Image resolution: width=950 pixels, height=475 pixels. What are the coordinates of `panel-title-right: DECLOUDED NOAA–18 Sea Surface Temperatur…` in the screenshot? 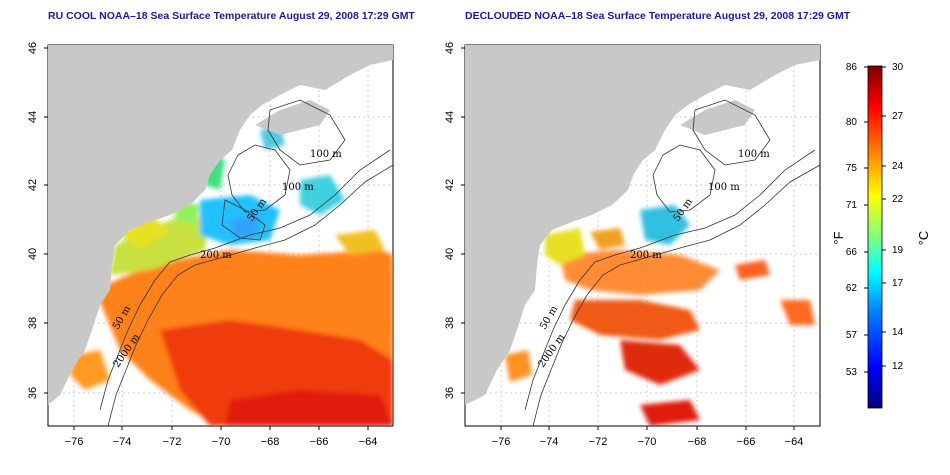 It's located at (658, 16).